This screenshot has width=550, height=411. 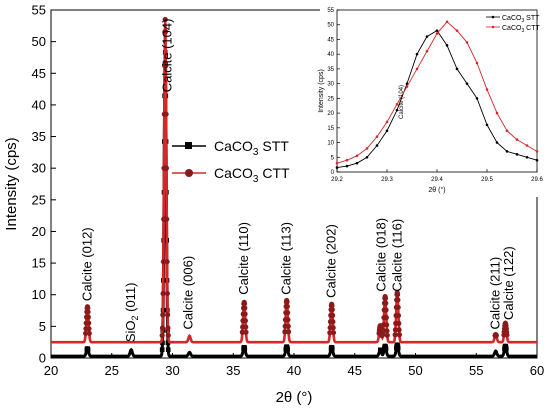 What do you see at coordinates (188, 145) in the screenshot?
I see `legend-marker-stt` at bounding box center [188, 145].